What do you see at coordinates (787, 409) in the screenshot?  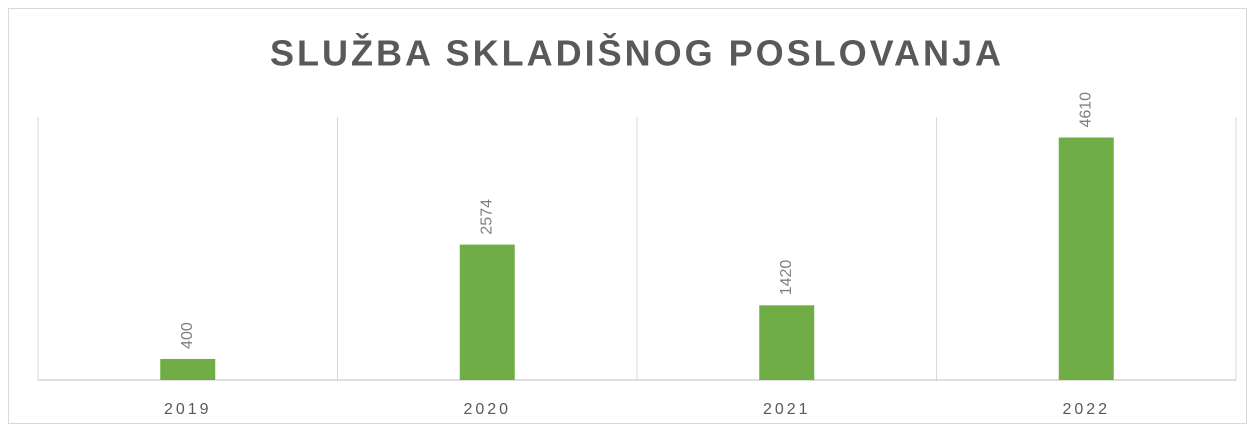 I see `x-tick-label: 2021` at bounding box center [787, 409].